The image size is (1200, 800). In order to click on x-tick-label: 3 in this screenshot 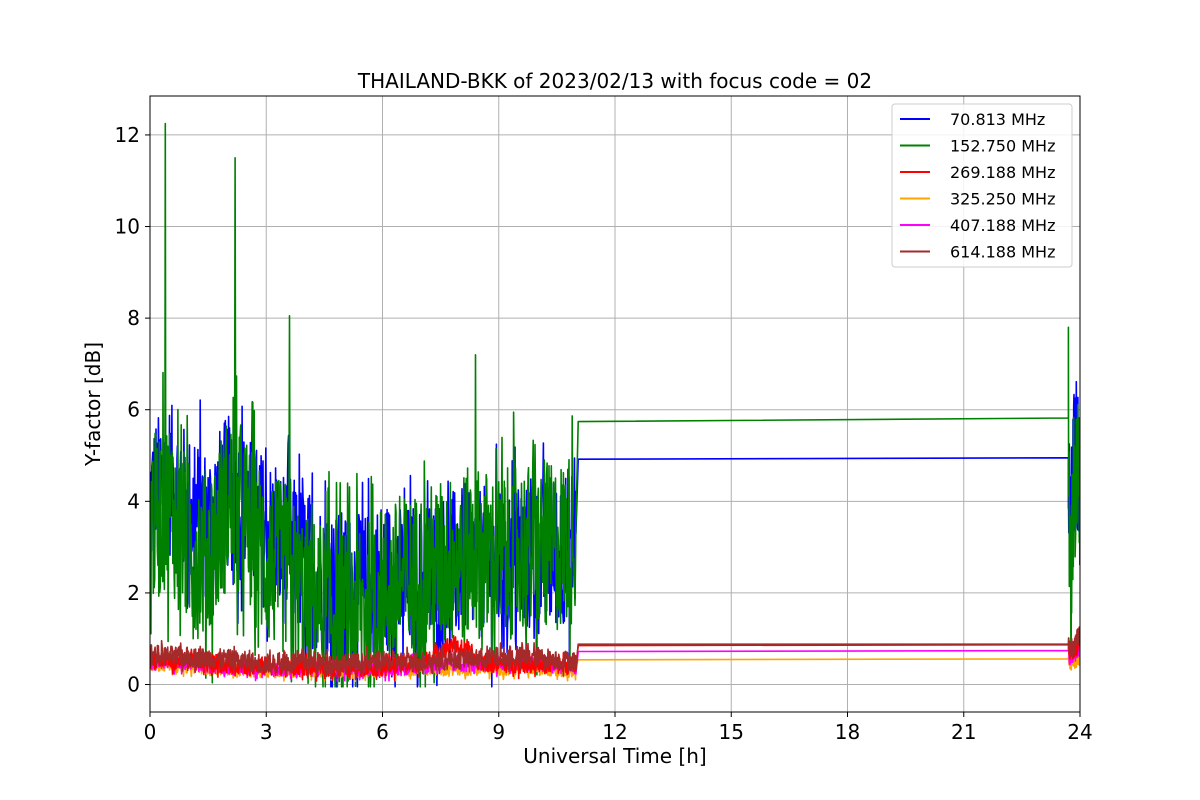, I will do `click(266, 732)`.